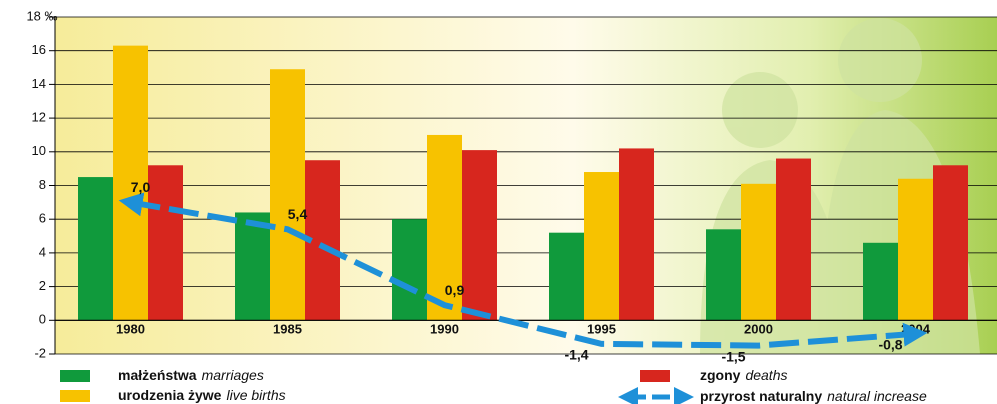 Image resolution: width=997 pixels, height=404 pixels. What do you see at coordinates (455, 290) in the screenshot?
I see `data-label: 0,9` at bounding box center [455, 290].